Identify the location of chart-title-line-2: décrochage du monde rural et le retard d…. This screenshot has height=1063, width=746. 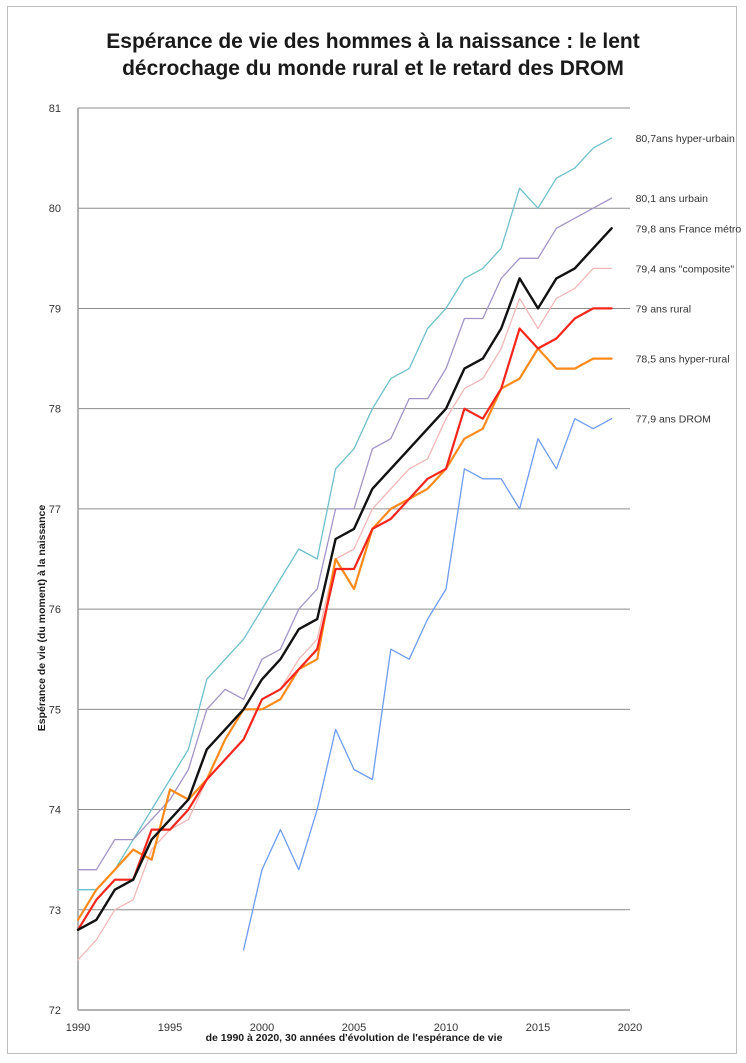
(373, 68).